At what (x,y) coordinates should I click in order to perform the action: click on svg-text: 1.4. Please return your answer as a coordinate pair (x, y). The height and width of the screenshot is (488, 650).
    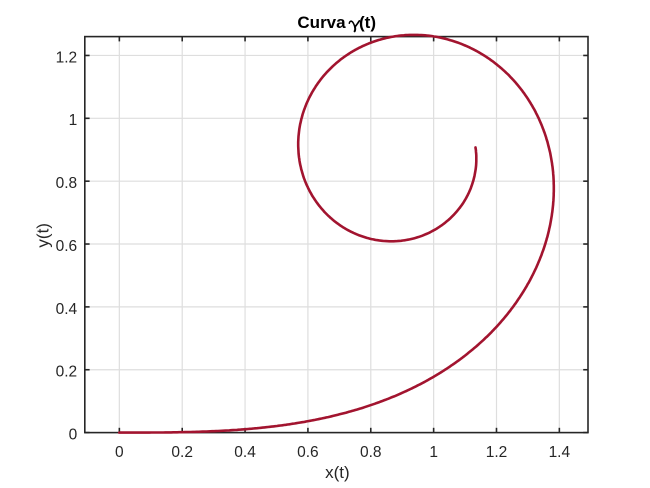
    Looking at the image, I should click on (560, 452).